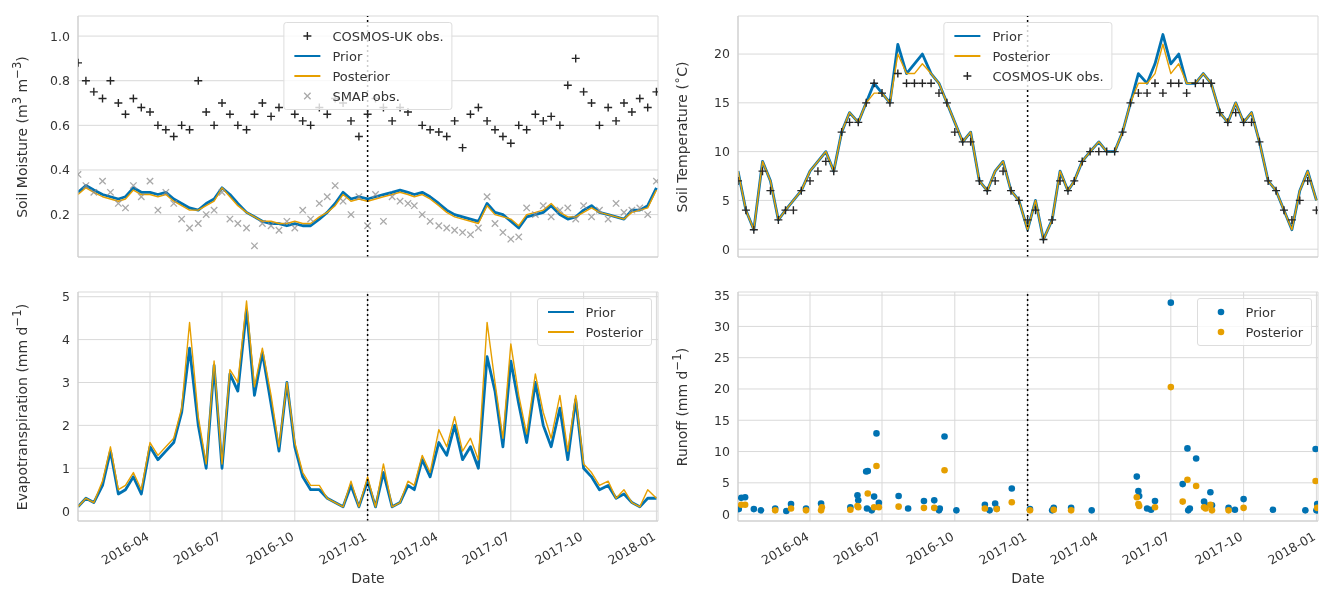 This screenshot has height=600, width=1338. What do you see at coordinates (722, 326) in the screenshot?
I see `y-tick-label: 30` at bounding box center [722, 326].